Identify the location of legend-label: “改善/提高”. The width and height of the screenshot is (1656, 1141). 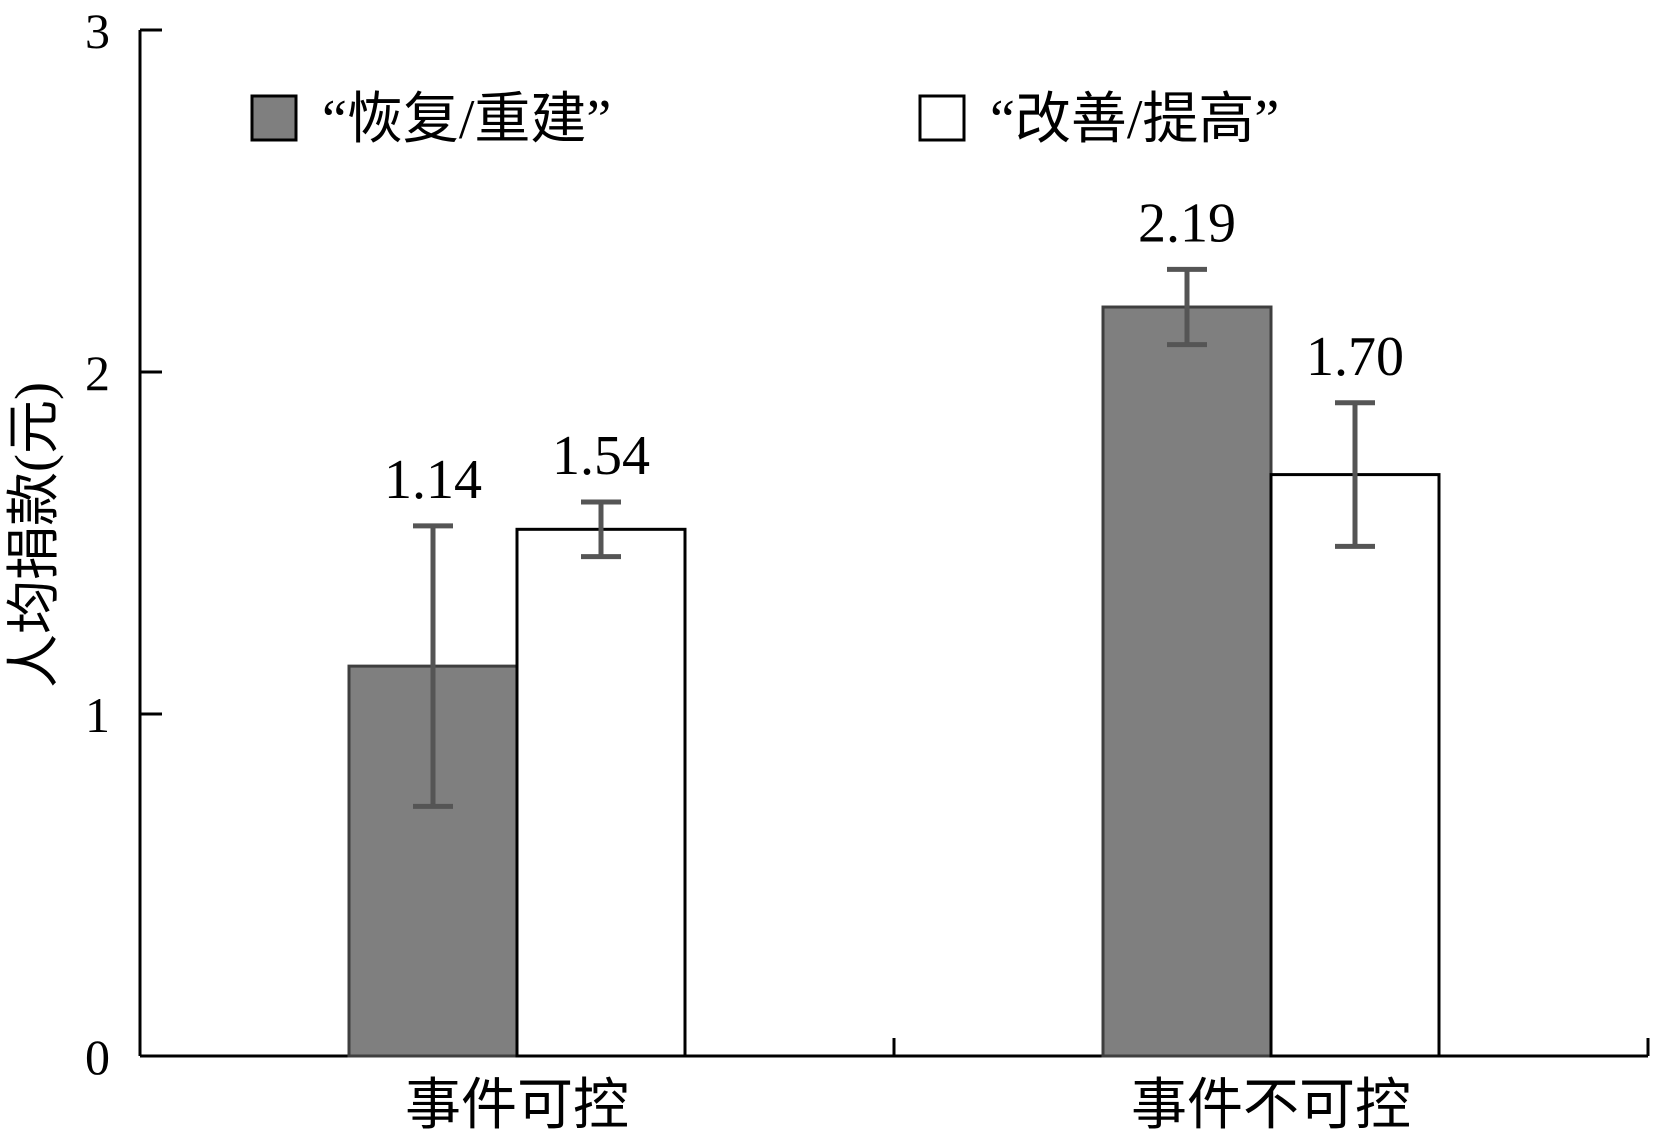
(1134, 120).